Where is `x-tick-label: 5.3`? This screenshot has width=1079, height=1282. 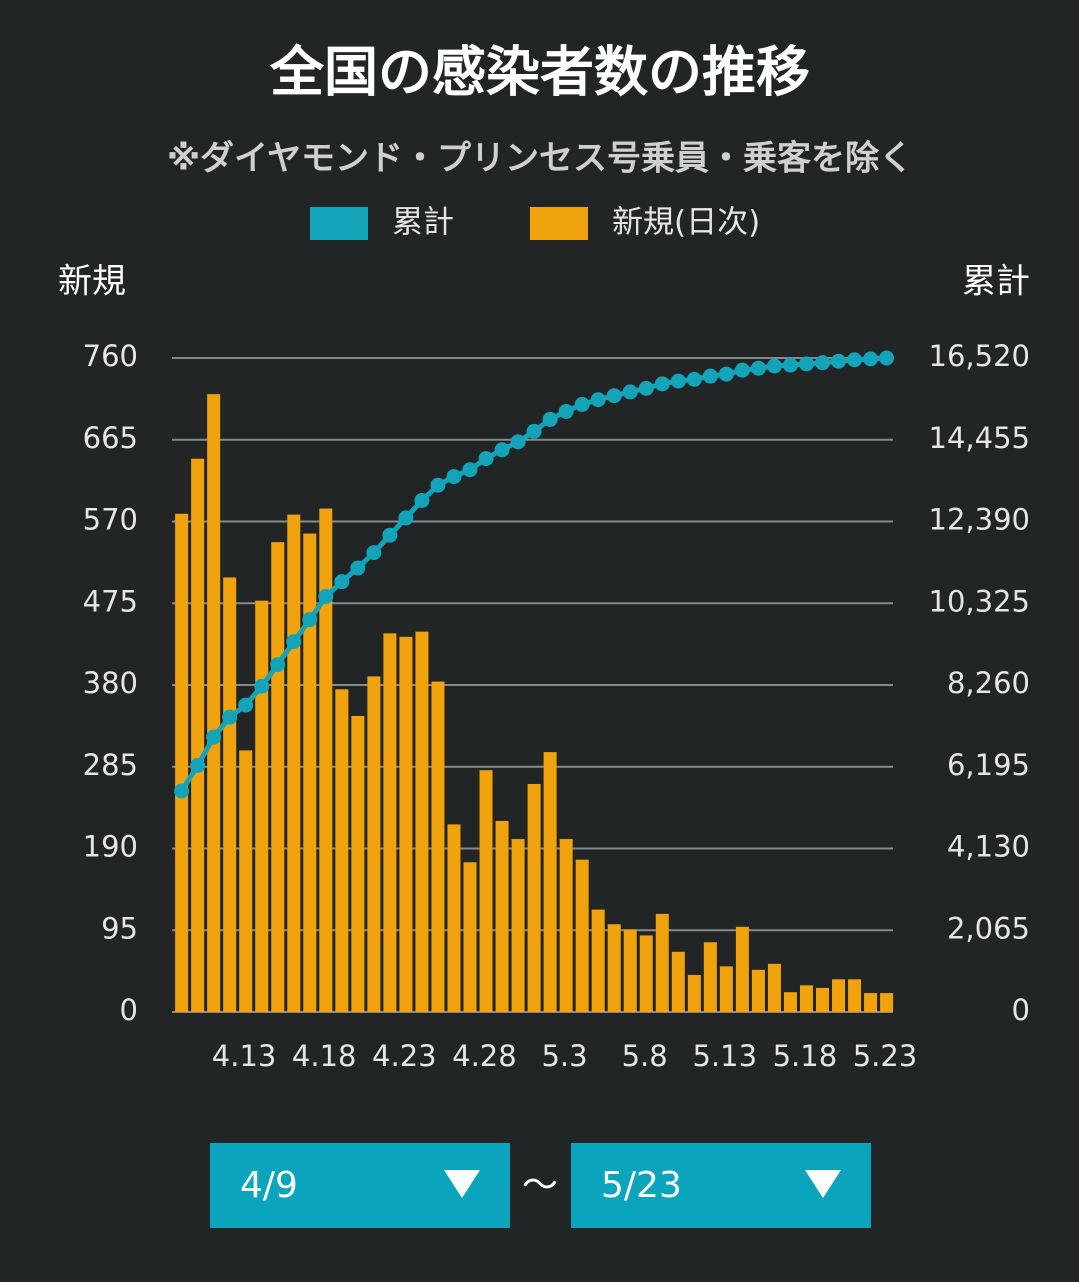
x-tick-label: 5.3 is located at coordinates (564, 1056).